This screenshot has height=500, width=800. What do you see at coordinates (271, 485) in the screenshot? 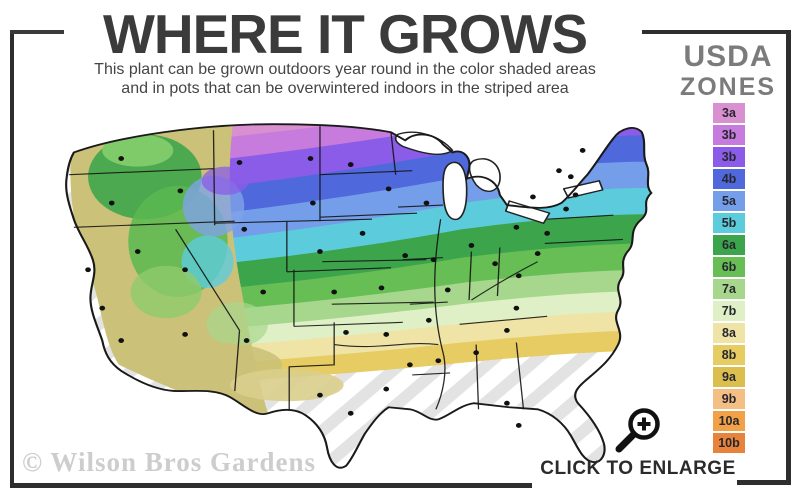
I see `frame-bottom-left-segment` at bounding box center [271, 485].